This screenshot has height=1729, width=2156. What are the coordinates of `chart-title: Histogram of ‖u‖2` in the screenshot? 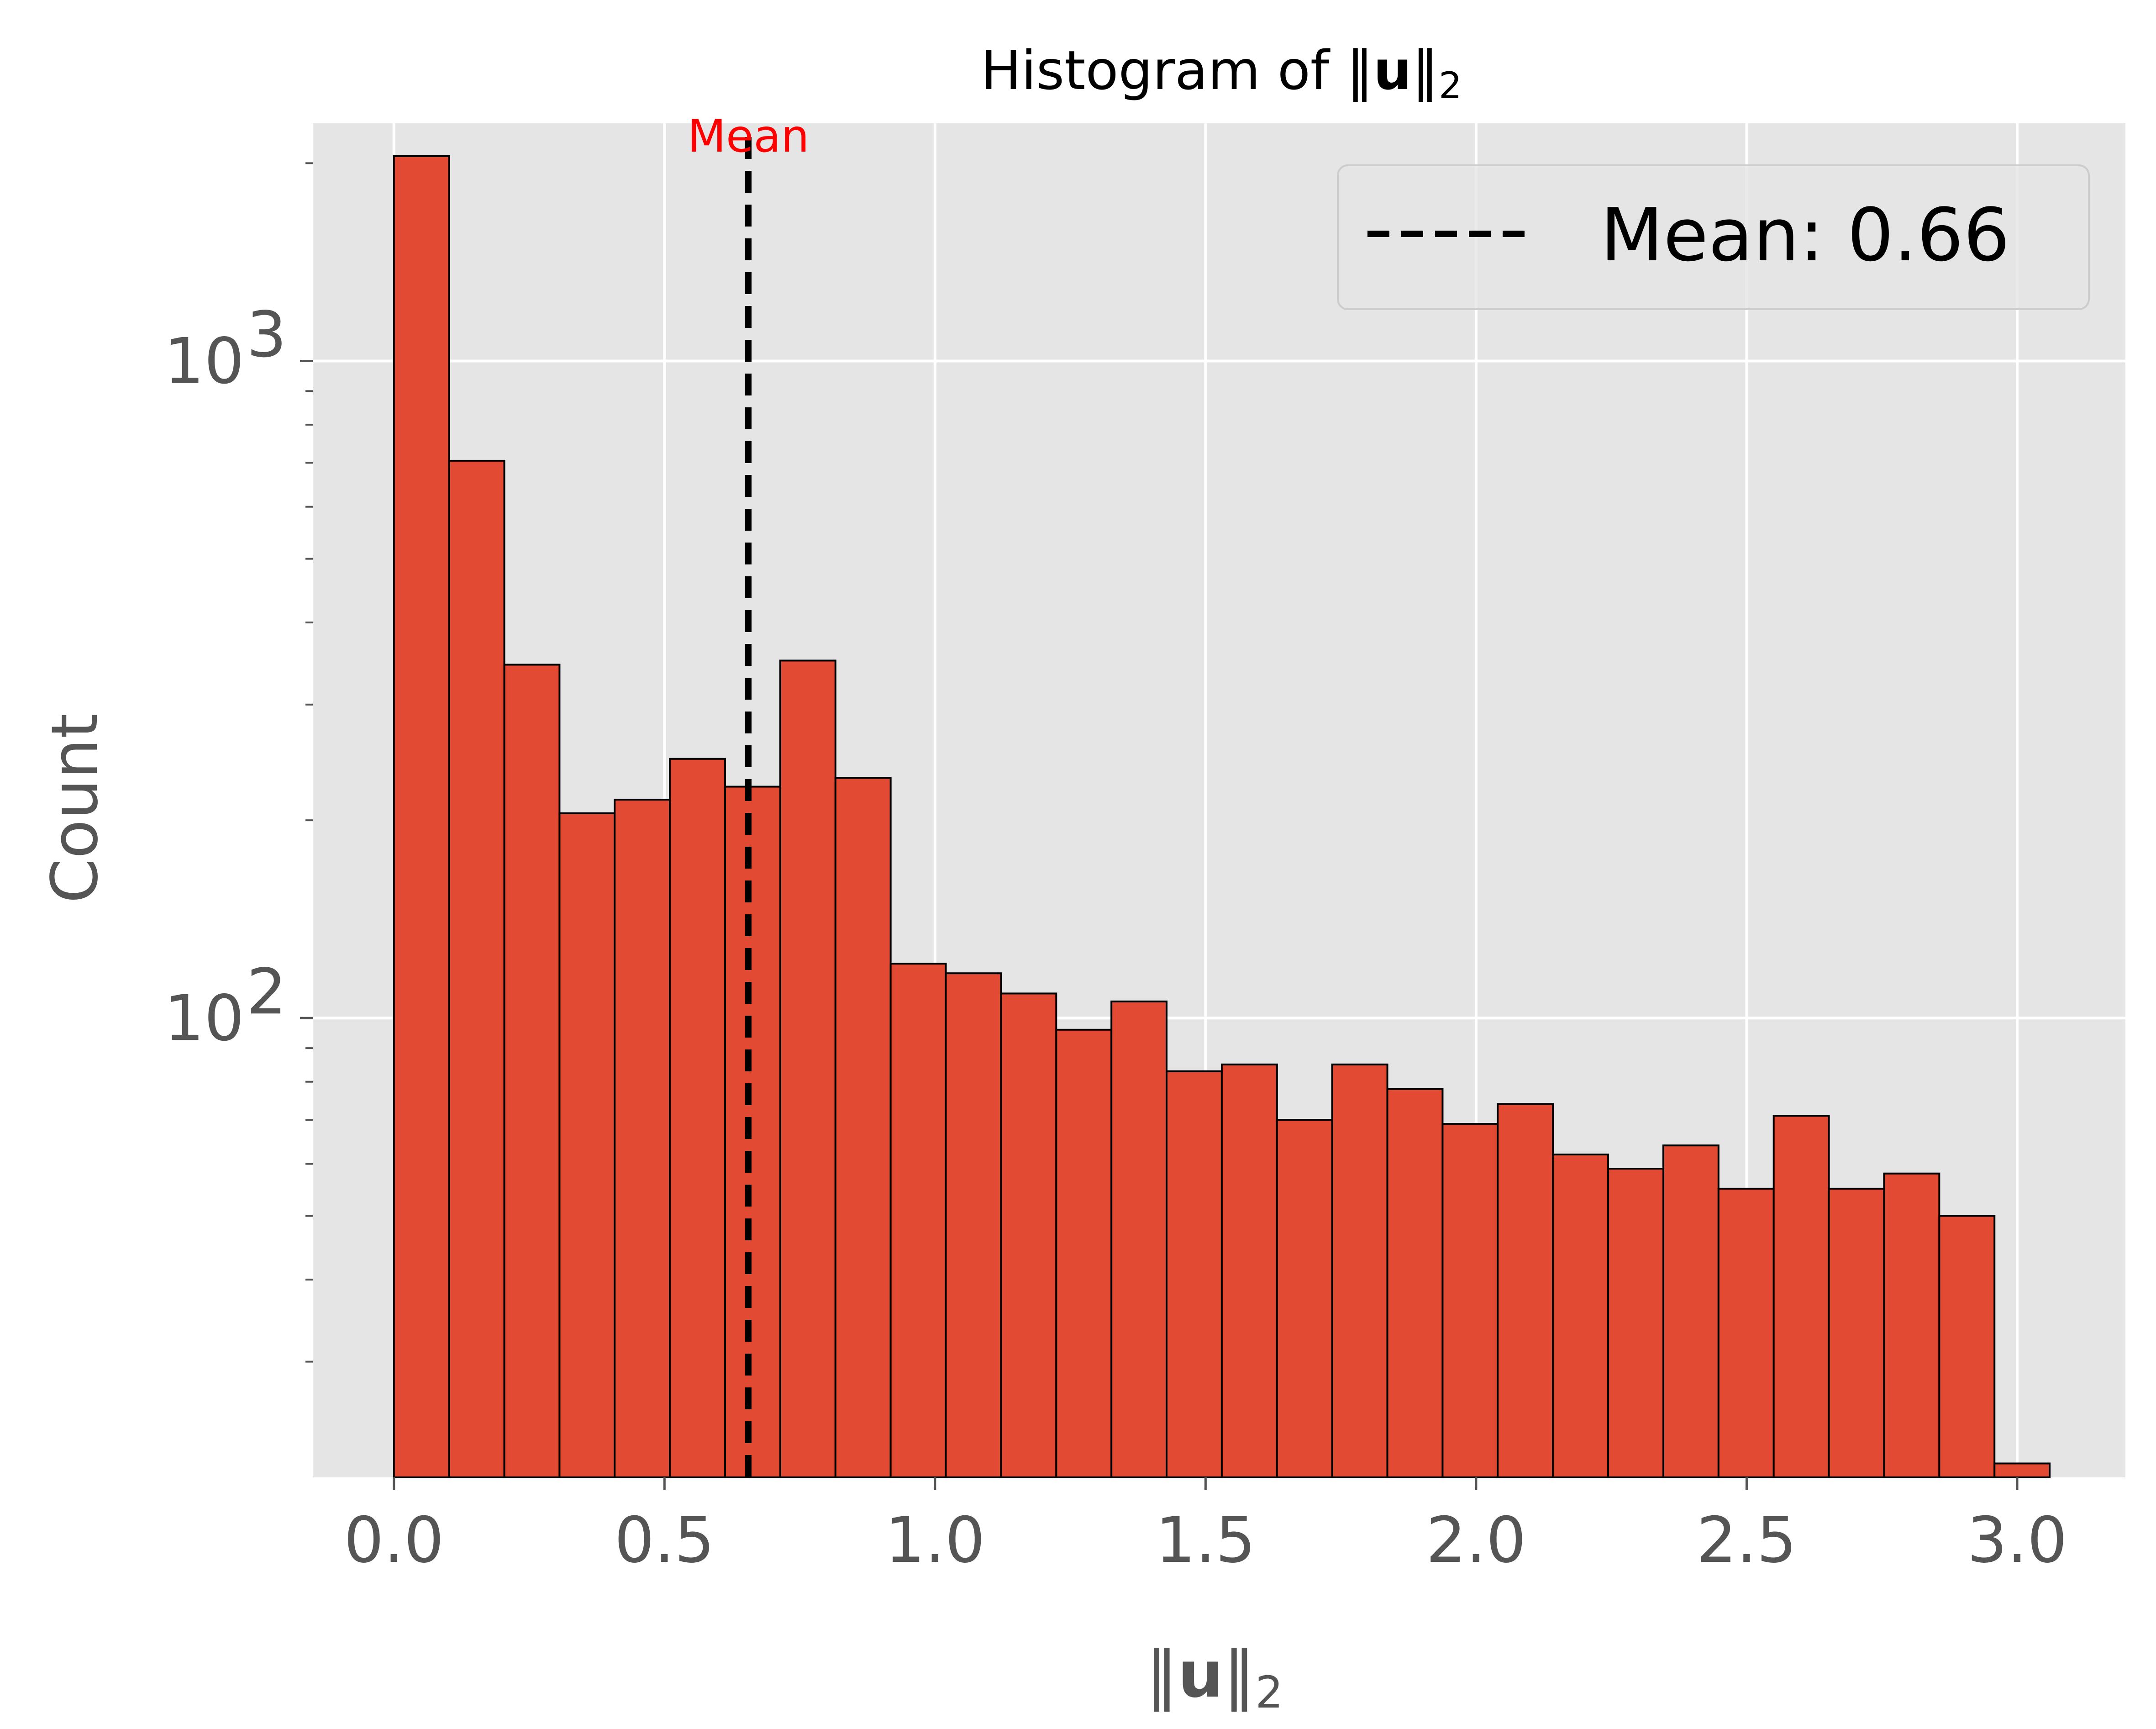 It's located at (1221, 73).